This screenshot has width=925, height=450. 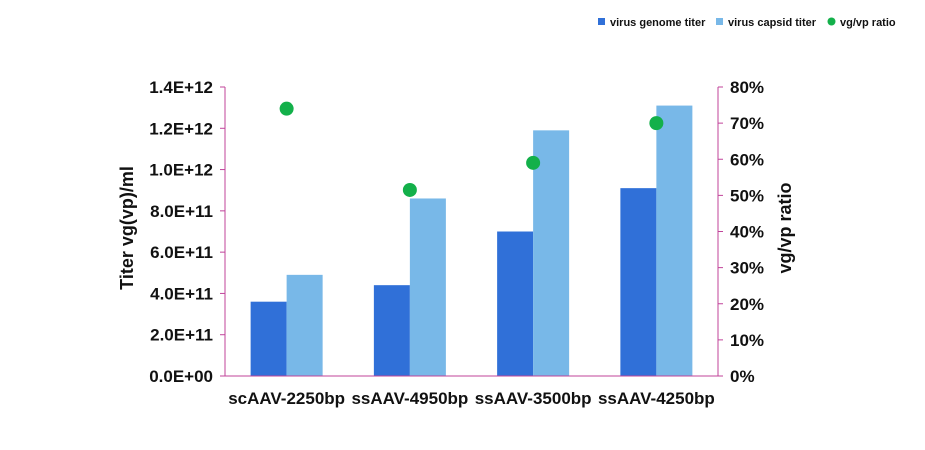 What do you see at coordinates (181, 87) in the screenshot?
I see `y-tick-label: 1.4E+12` at bounding box center [181, 87].